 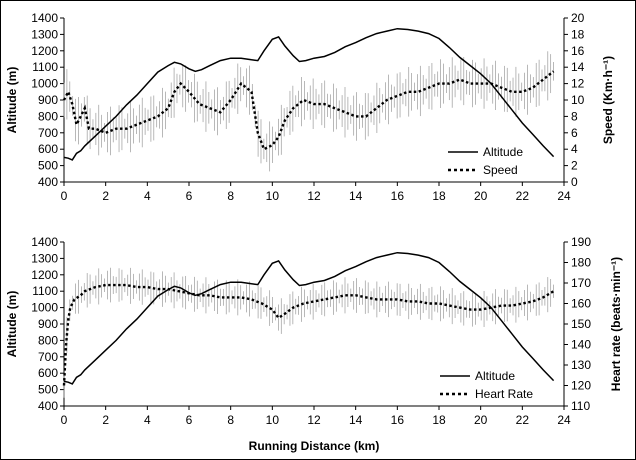 What do you see at coordinates (581, 324) in the screenshot?
I see `y2-tick-label: 150` at bounding box center [581, 324].